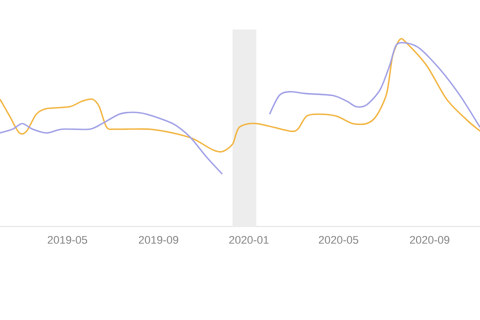 Image resolution: width=480 pixels, height=320 pixels. What do you see at coordinates (68, 240) in the screenshot?
I see `x-tick-label: 2019-05` at bounding box center [68, 240].